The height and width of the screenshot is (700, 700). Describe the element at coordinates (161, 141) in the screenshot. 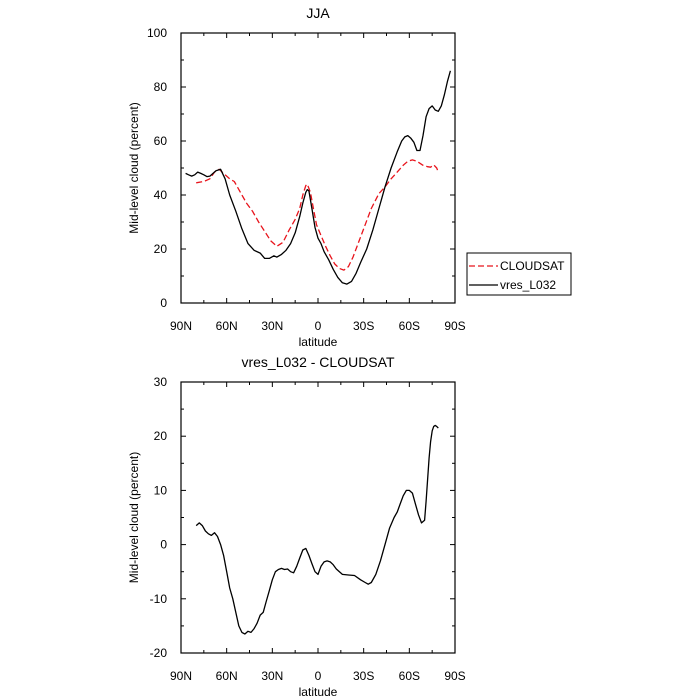

I see `y-tick-label: 60` at that location.